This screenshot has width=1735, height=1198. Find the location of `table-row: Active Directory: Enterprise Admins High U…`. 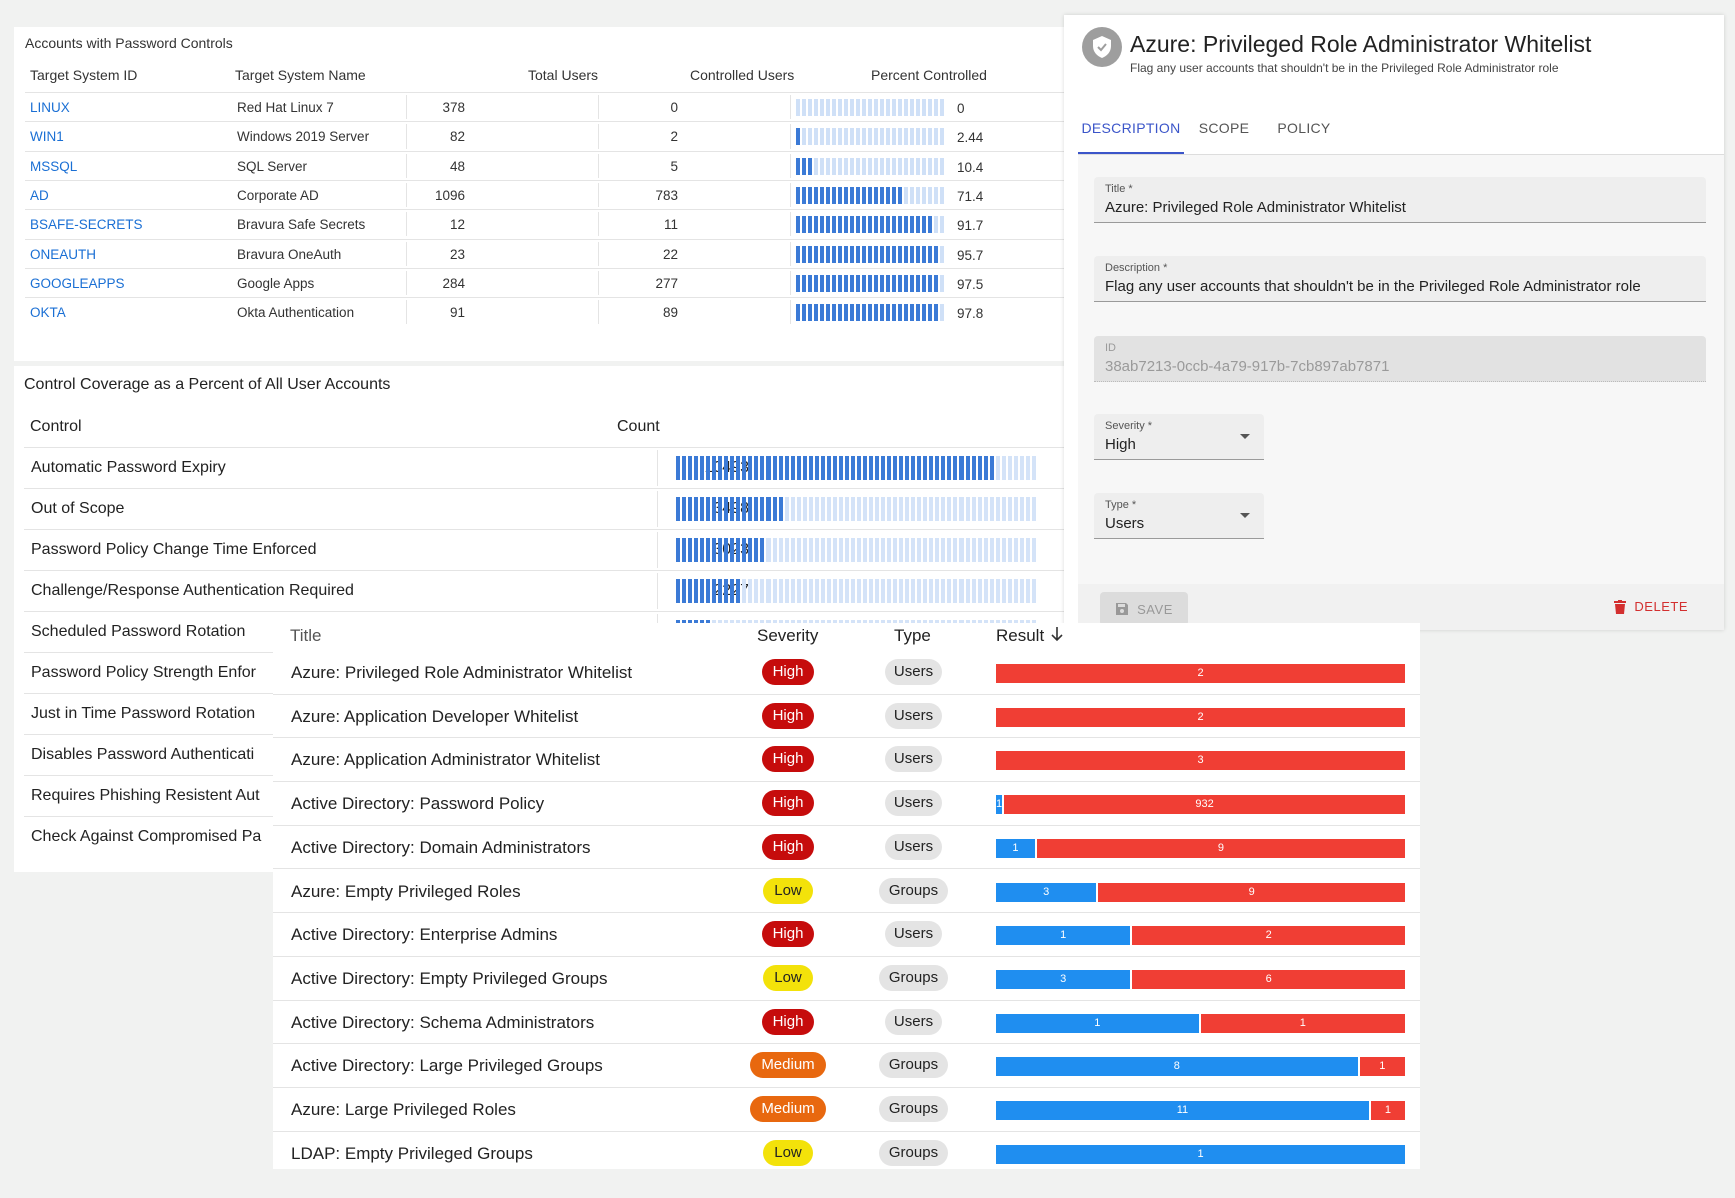

table-row: Active Directory: Enterprise Admins High U… is located at coordinates (846, 935).